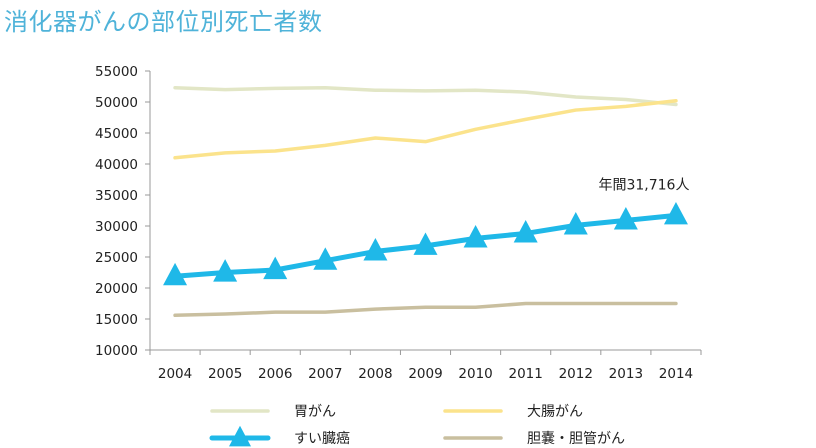  What do you see at coordinates (526, 374) in the screenshot?
I see `x-tick-label: 2011` at bounding box center [526, 374].